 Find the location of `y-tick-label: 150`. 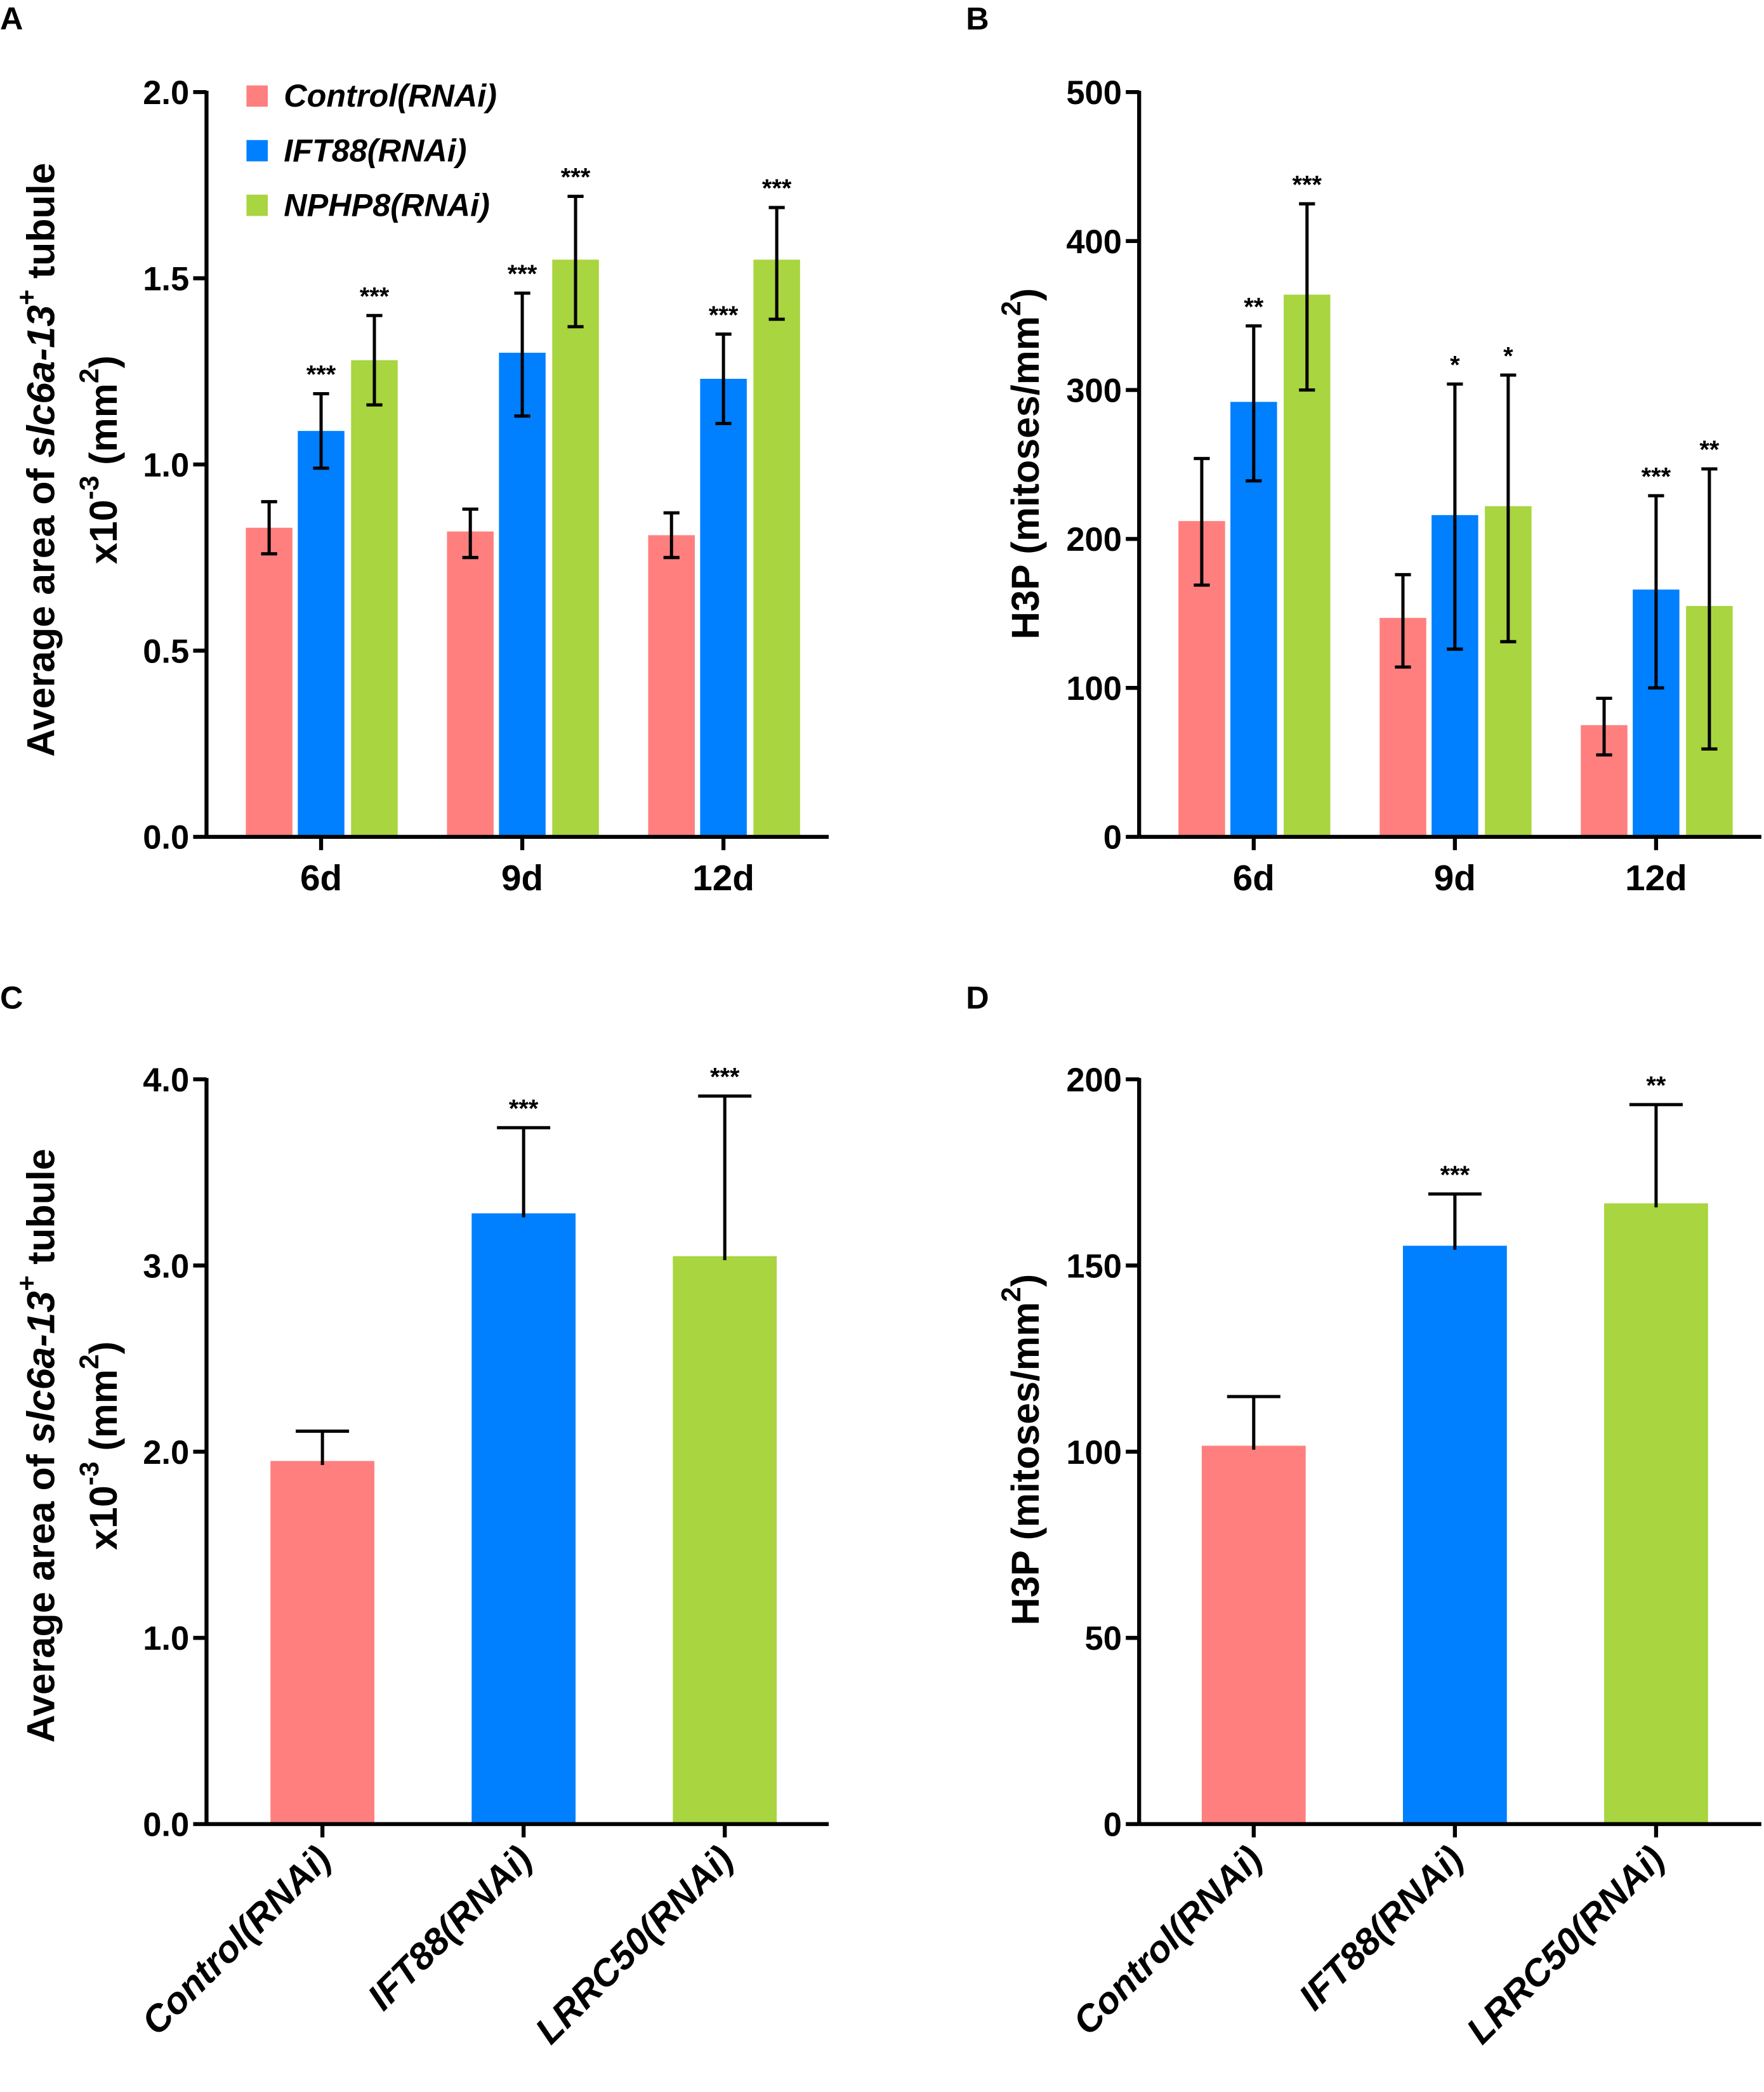

y-tick-label: 150 is located at coordinates (1094, 1266).